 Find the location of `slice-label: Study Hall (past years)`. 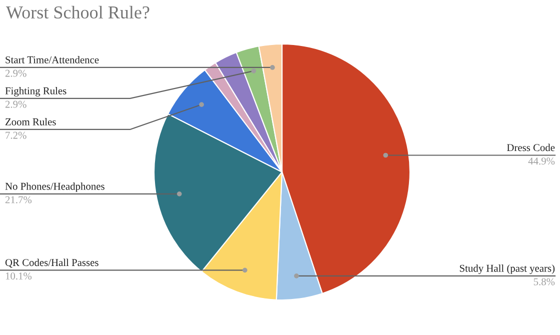

slice-label: Study Hall (past years) is located at coordinates (507, 269).